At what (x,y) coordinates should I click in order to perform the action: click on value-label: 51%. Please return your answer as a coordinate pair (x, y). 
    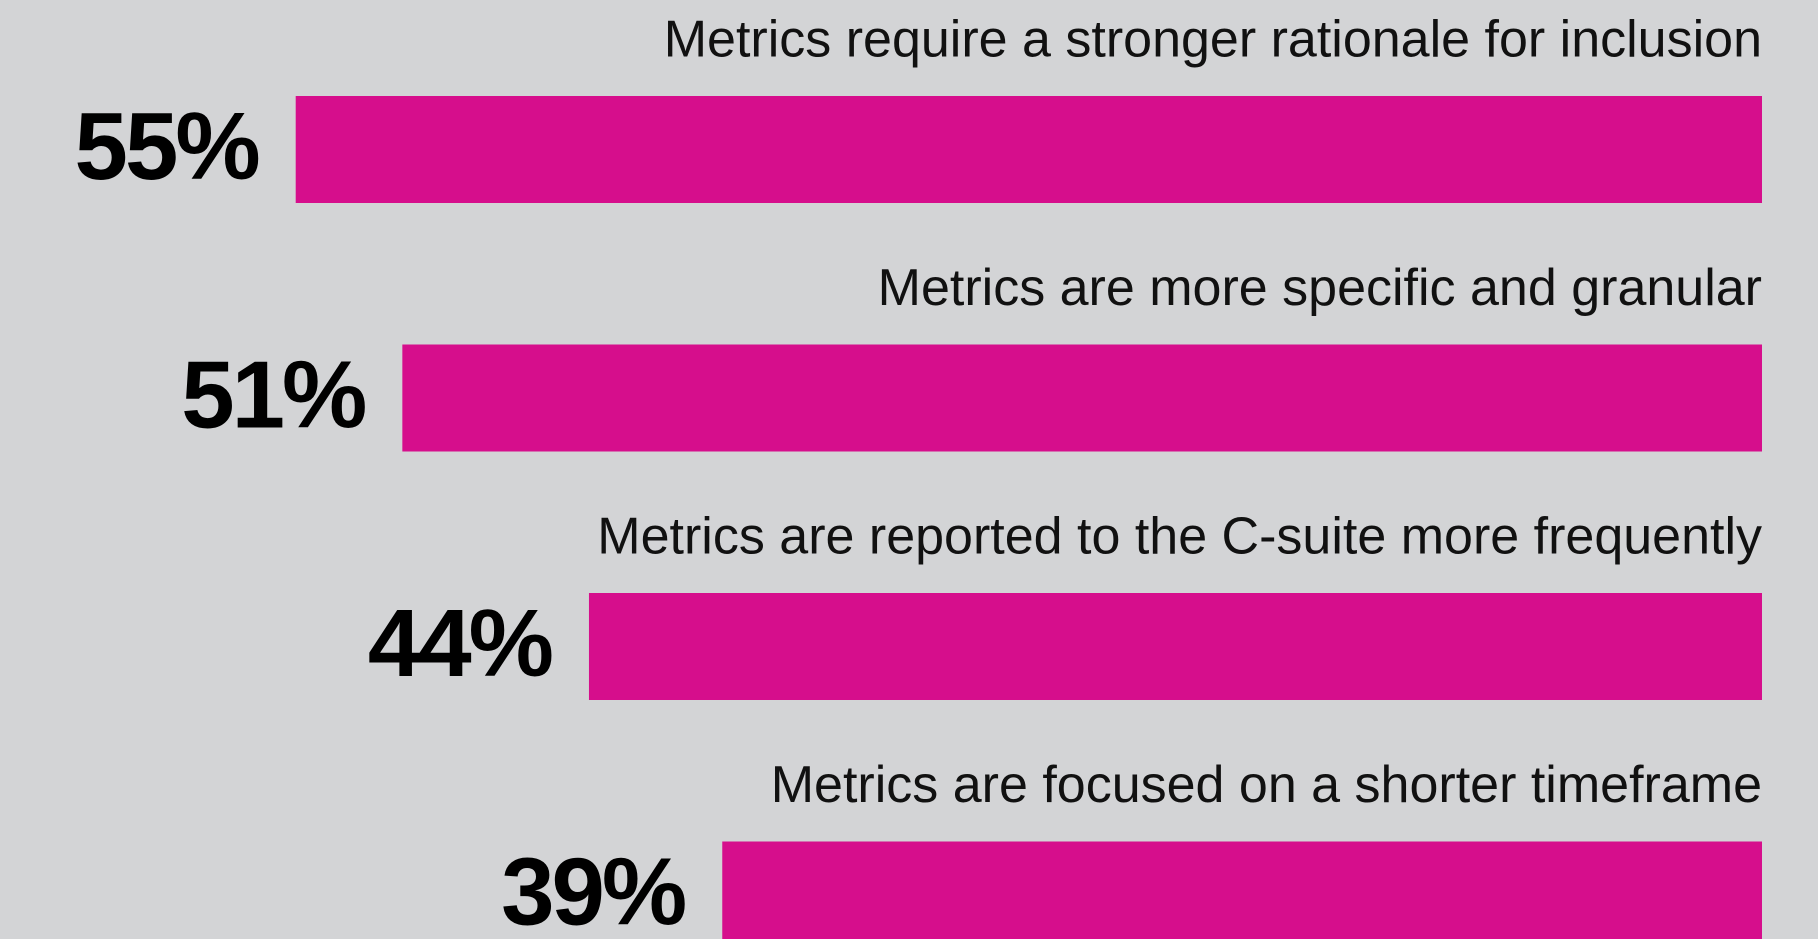
    Looking at the image, I should click on (273, 394).